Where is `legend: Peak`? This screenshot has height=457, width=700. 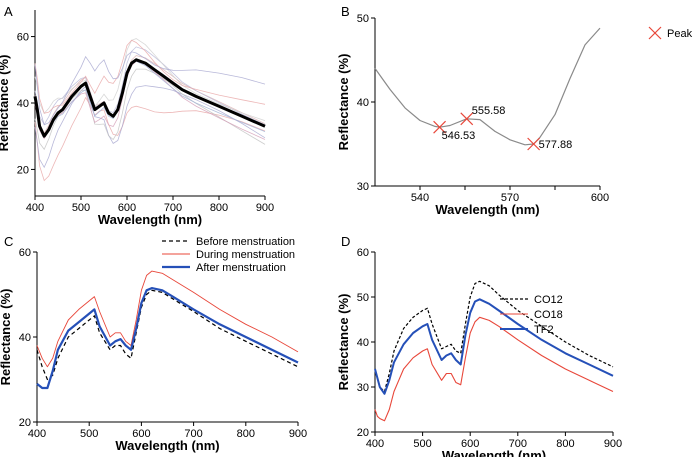
legend: Peak is located at coordinates (670, 33).